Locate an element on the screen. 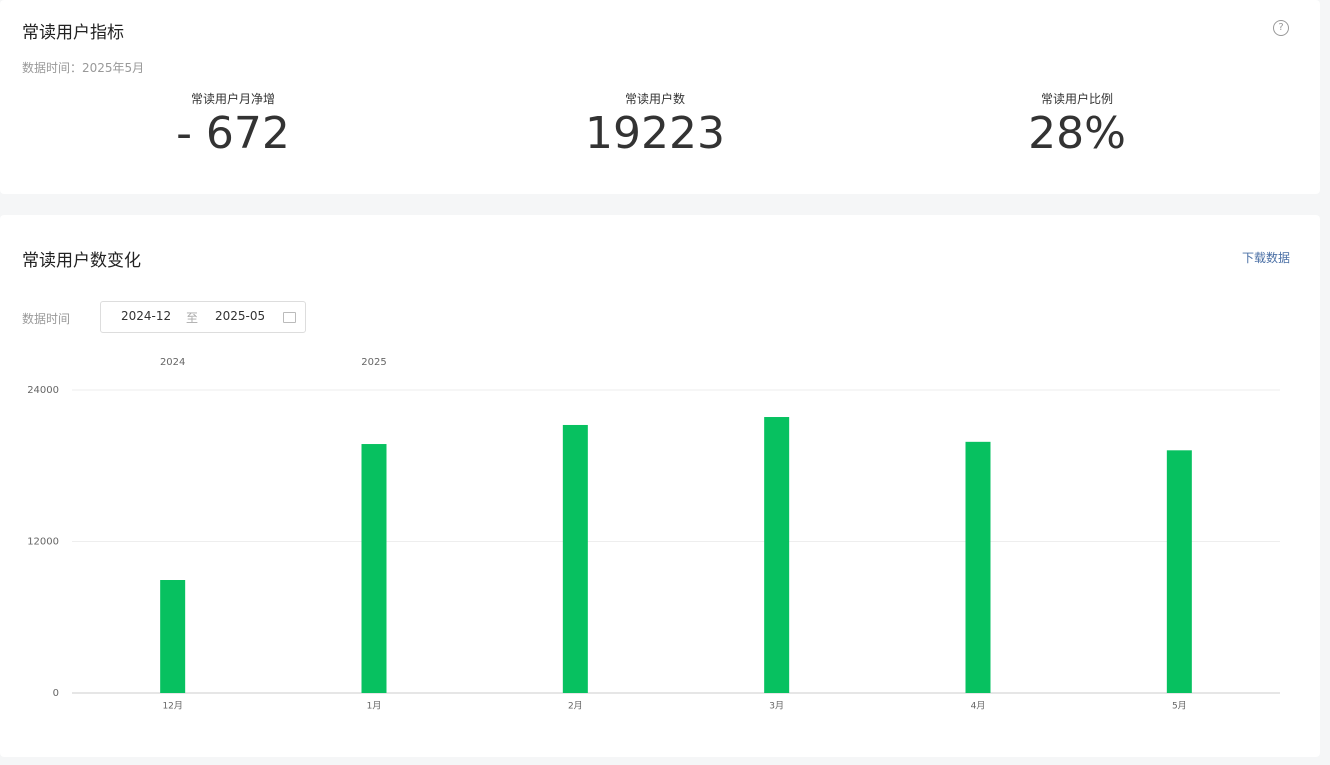  x-tick-label: 4月 is located at coordinates (978, 706).